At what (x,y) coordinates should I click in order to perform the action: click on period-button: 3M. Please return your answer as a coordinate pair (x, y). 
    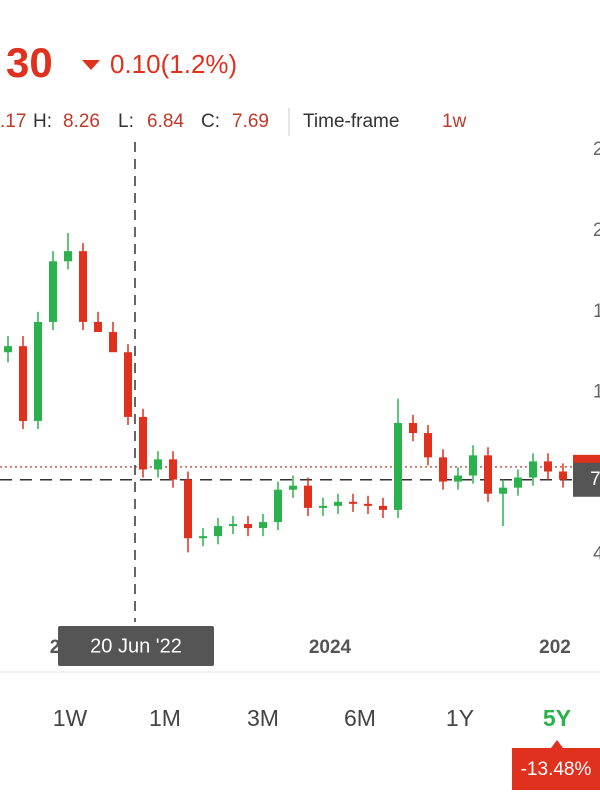
    Looking at the image, I should click on (263, 718).